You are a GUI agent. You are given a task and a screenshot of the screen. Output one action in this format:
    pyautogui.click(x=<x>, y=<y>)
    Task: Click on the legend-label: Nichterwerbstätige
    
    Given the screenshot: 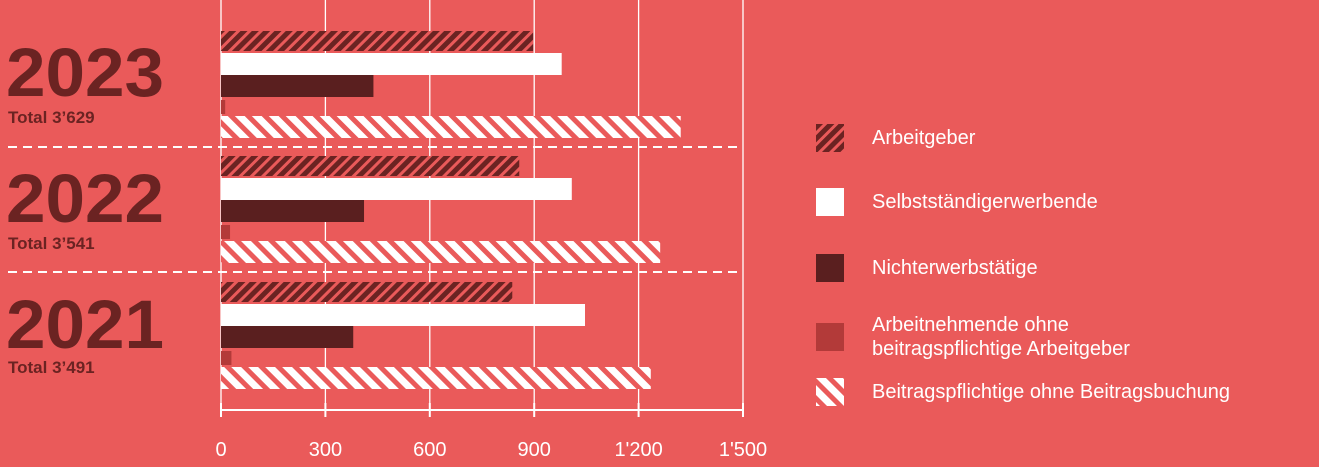 What is the action you would take?
    pyautogui.click(x=955, y=267)
    